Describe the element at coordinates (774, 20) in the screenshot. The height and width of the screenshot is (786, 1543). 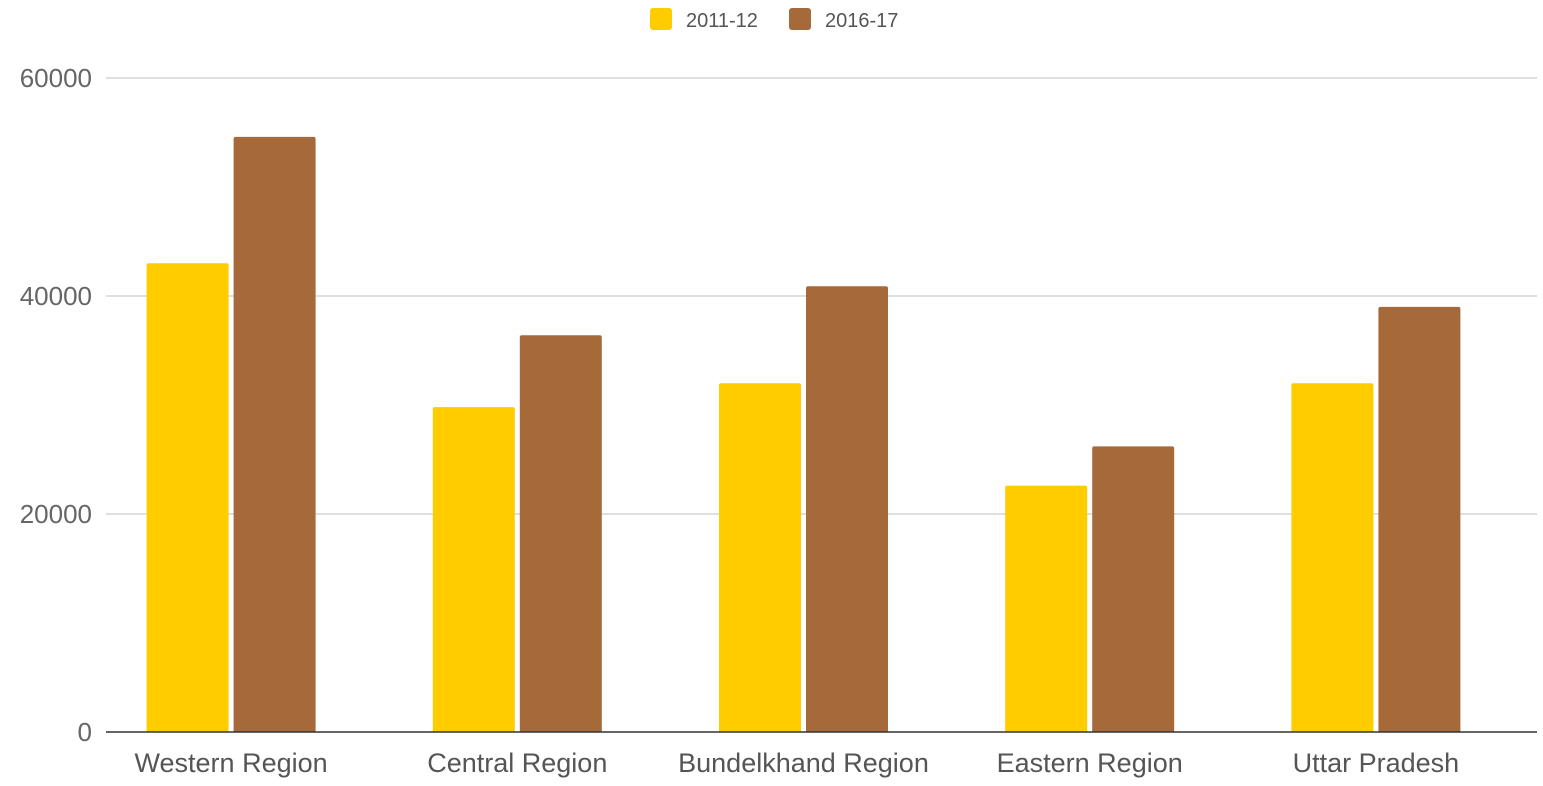
I see `legend: 2011-12 2016-17` at that location.